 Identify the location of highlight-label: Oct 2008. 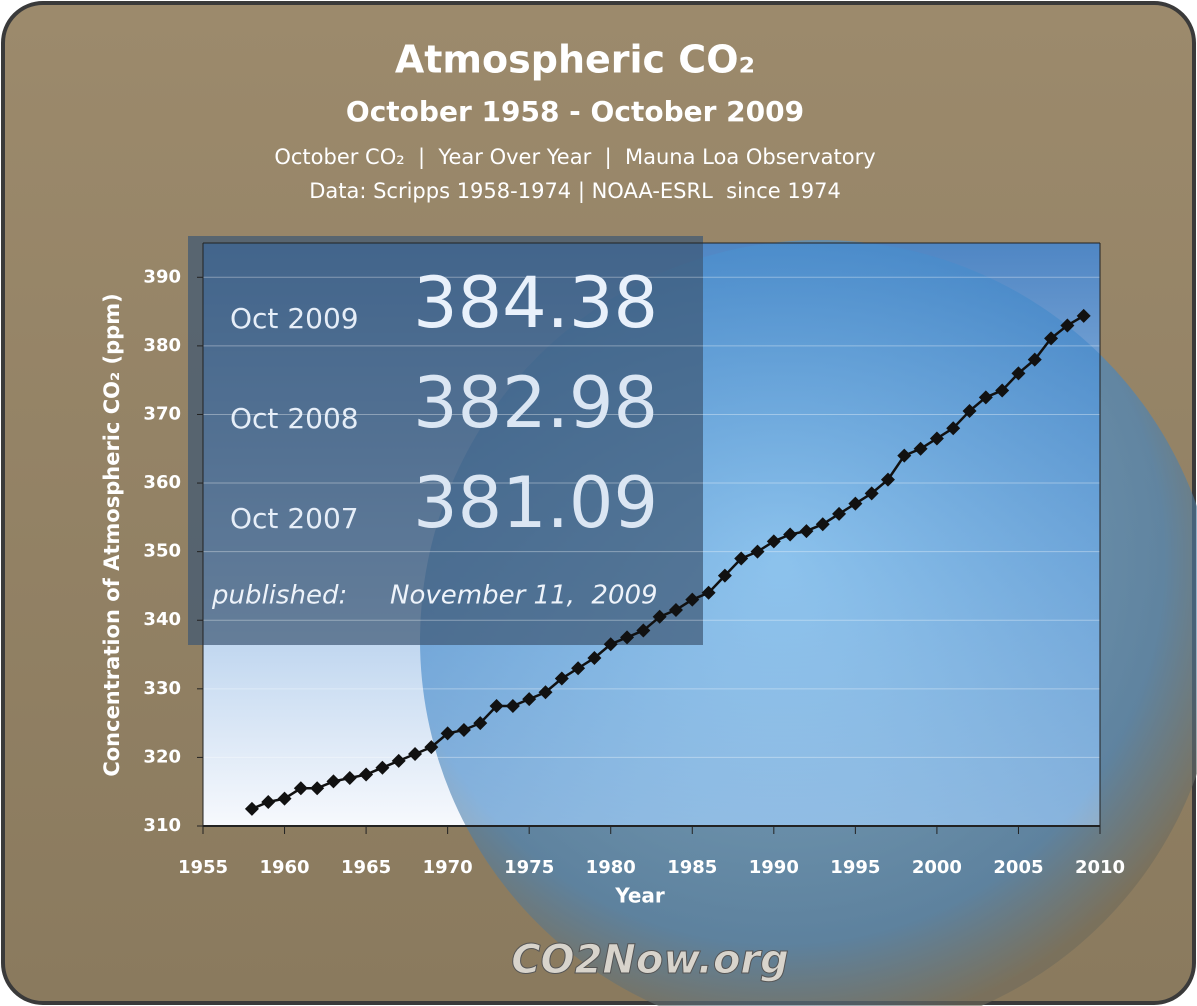
(294, 418).